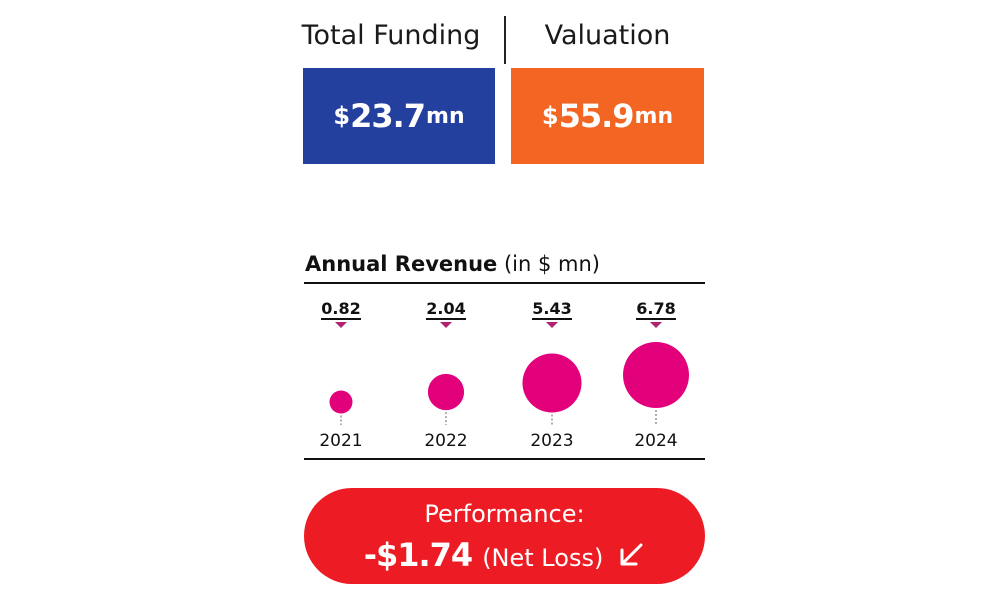 Image resolution: width=1000 pixels, height=600 pixels. I want to click on value-label: 2.04, so click(445, 308).